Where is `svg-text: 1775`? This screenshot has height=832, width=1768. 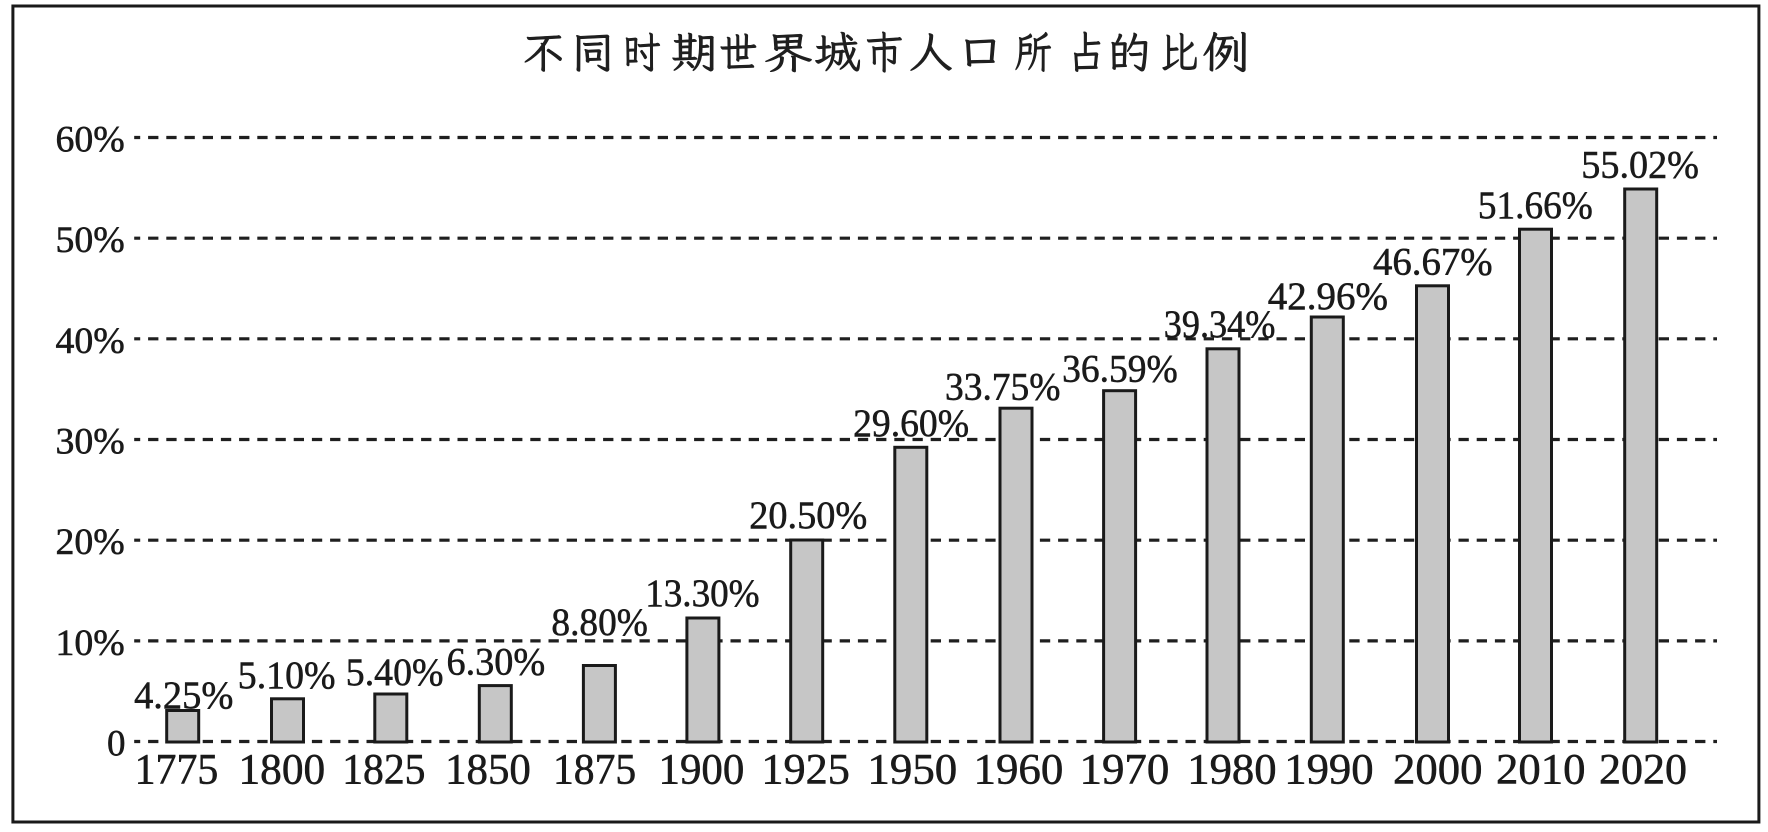
svg-text: 1775 is located at coordinates (177, 770).